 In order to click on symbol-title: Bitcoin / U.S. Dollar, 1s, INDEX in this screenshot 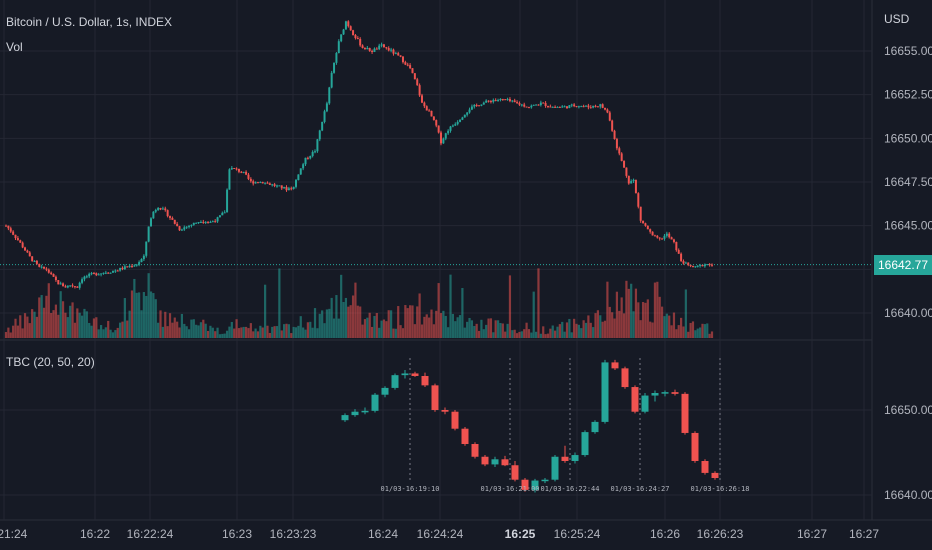, I will do `click(89, 22)`.